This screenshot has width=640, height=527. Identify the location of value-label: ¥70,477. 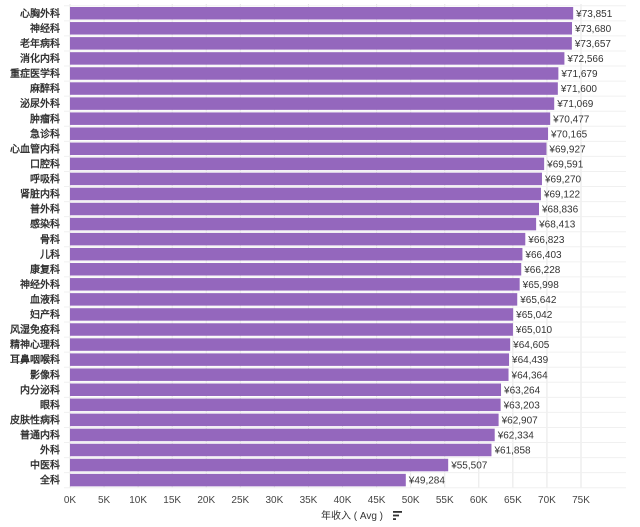
(571, 119).